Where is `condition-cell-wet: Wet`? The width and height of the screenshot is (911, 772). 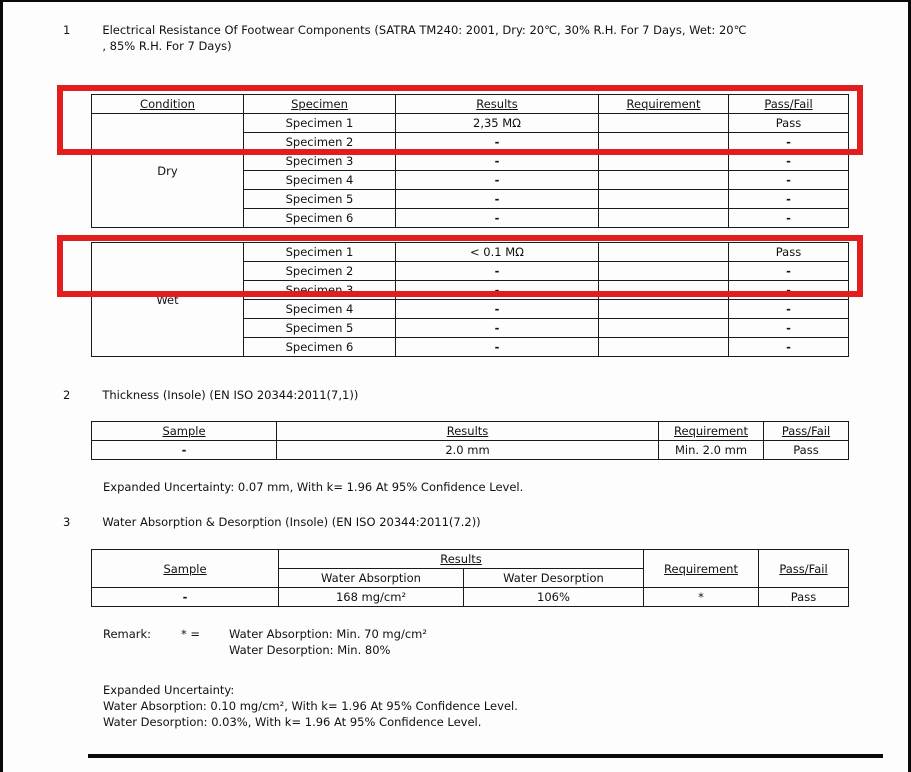
condition-cell-wet: Wet is located at coordinates (167, 299).